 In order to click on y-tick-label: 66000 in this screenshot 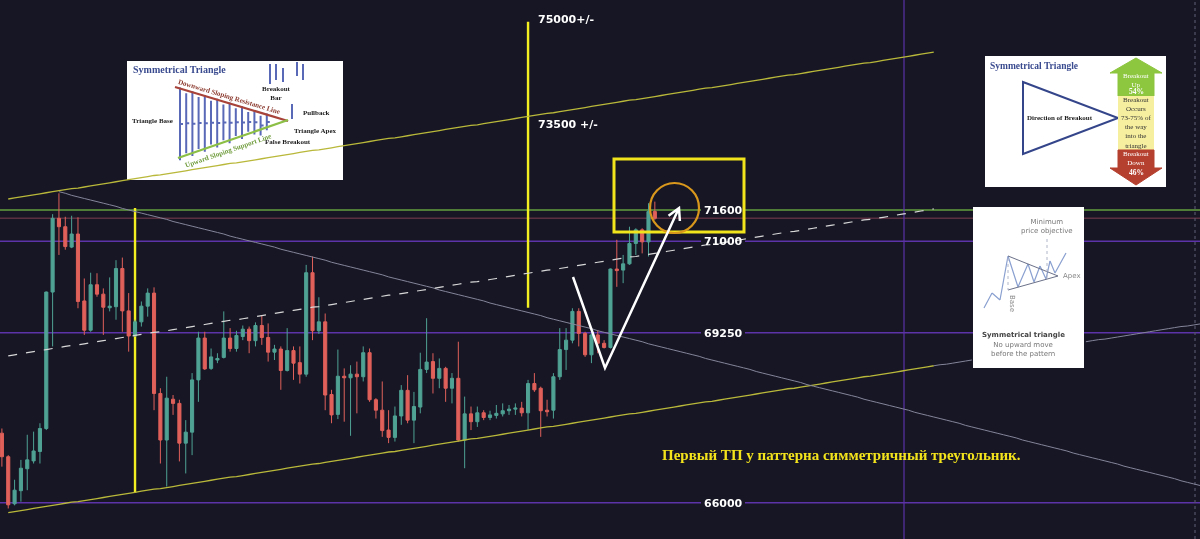, I will do `click(723, 503)`.